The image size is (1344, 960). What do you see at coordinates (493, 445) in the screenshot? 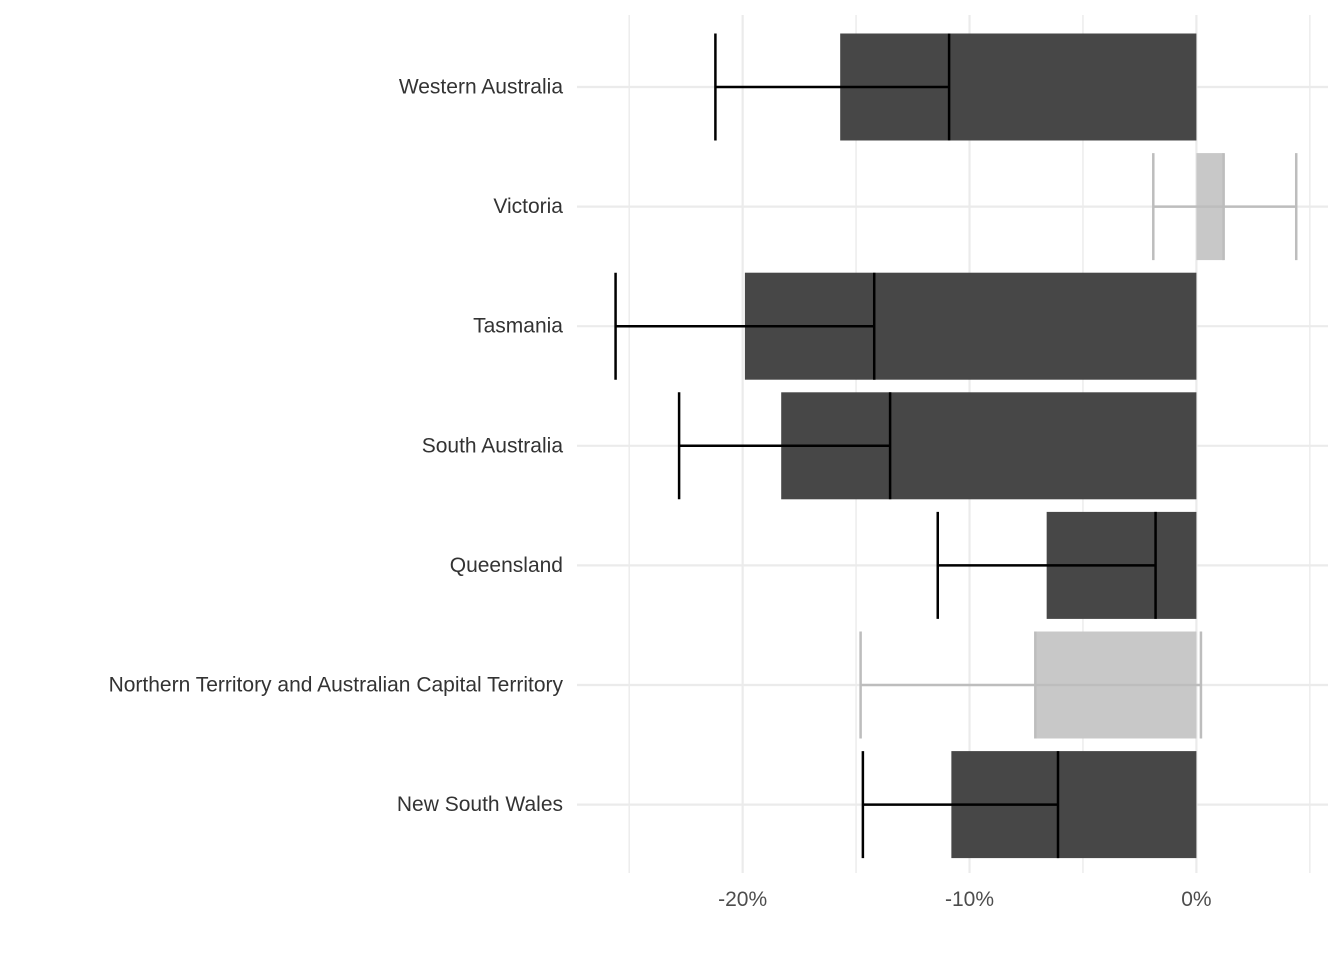
I see `category-label: South Australia` at bounding box center [493, 445].